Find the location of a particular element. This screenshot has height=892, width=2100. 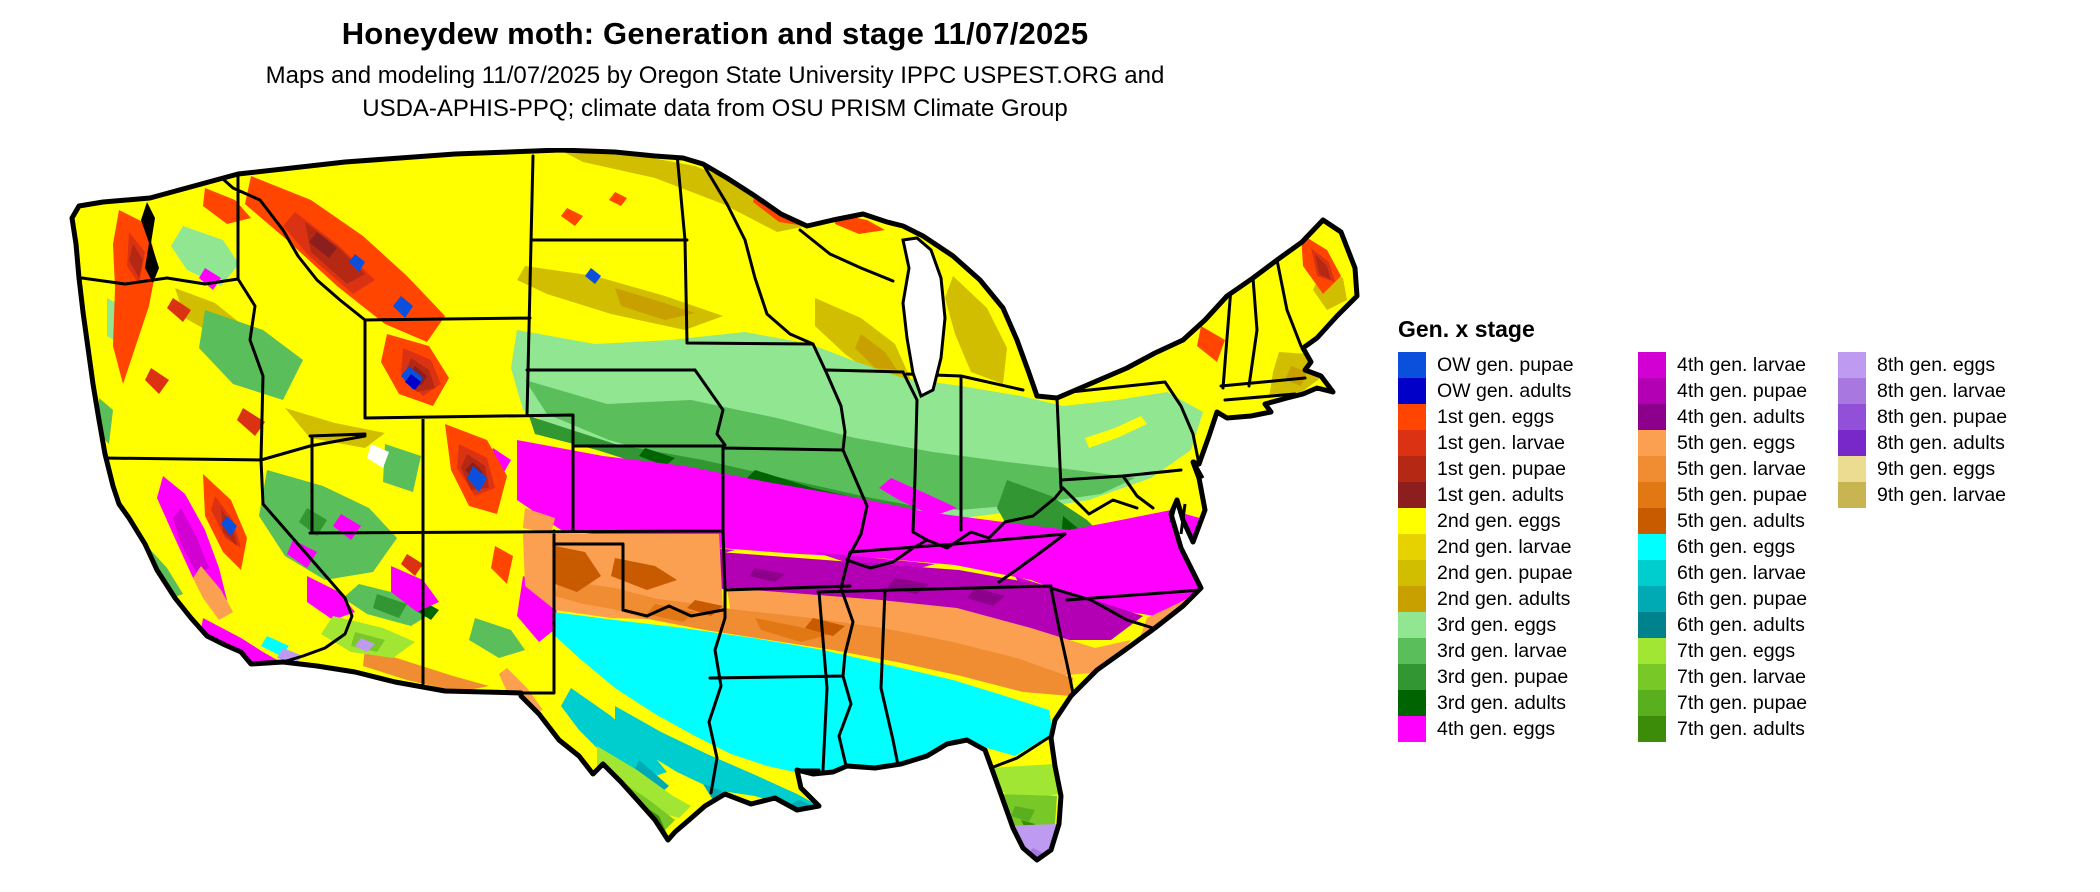

legend-item: 6th gen. pupae is located at coordinates (1722, 599).